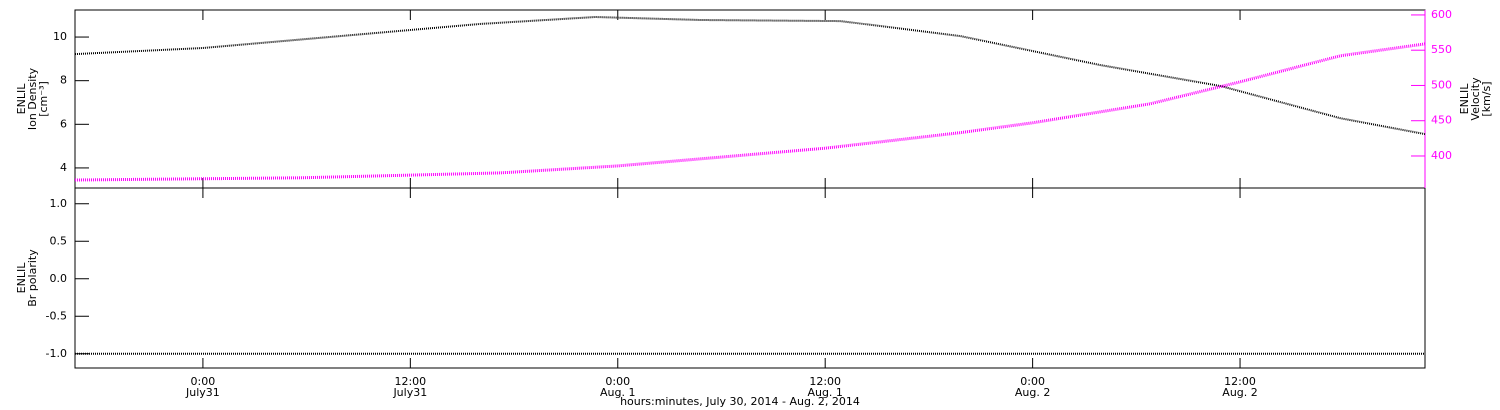  Describe the element at coordinates (825, 387) in the screenshot. I see `x-tick-label: 12:00 Aug. 1` at that location.